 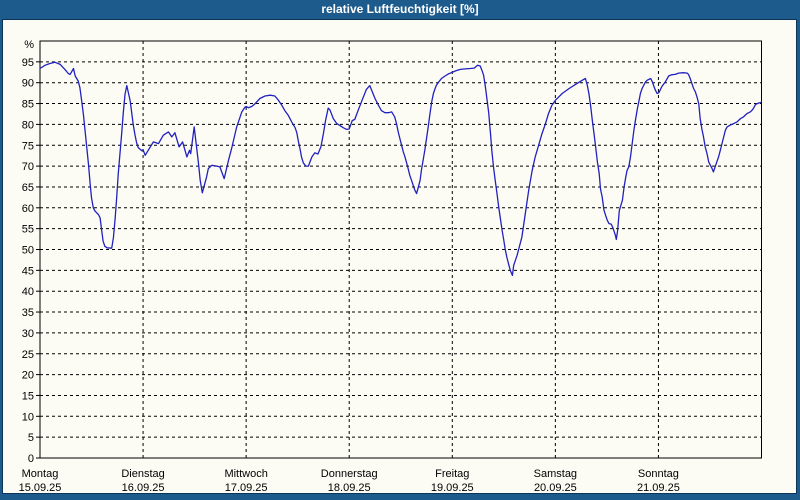 I want to click on y-tick-label: 50, so click(x=28, y=251).